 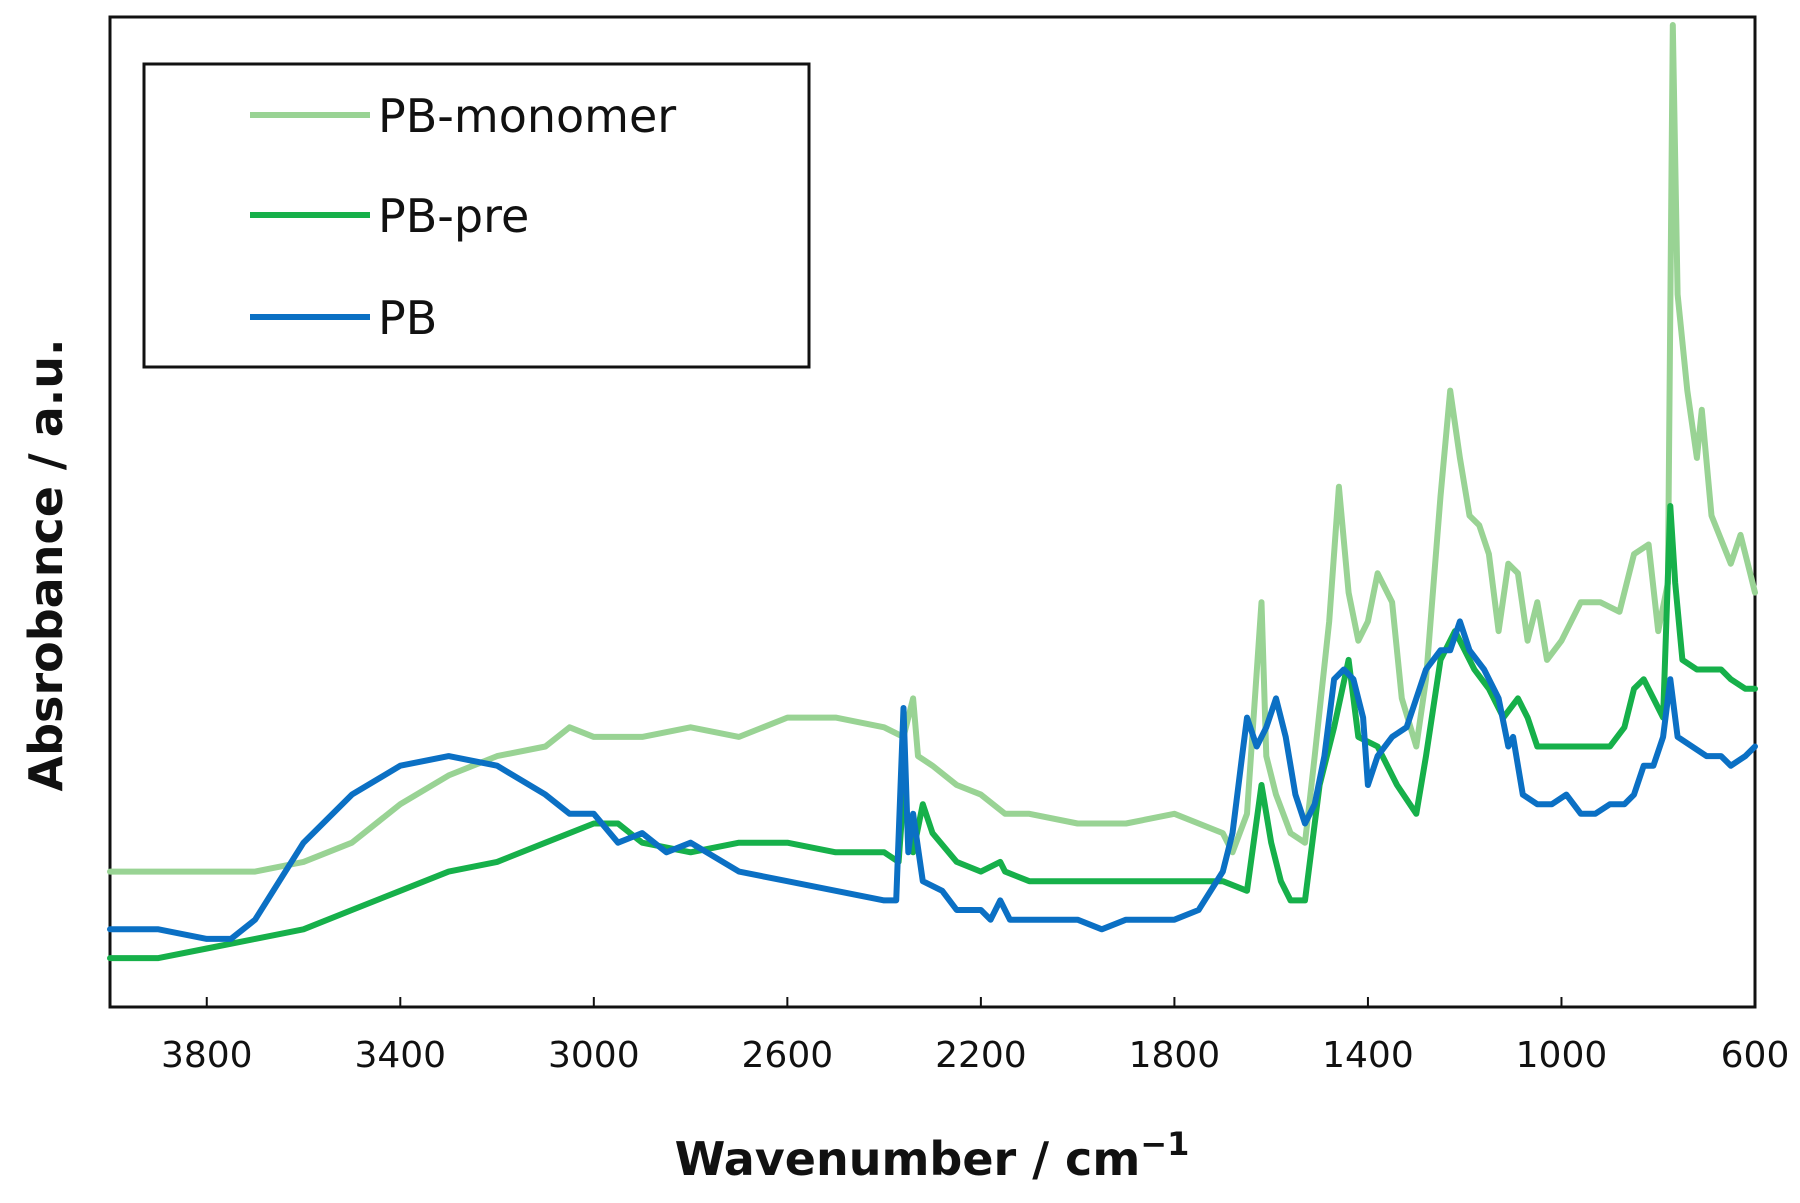 What do you see at coordinates (527, 116) in the screenshot?
I see `legend-label-pb-monomer: PB-monomer` at bounding box center [527, 116].